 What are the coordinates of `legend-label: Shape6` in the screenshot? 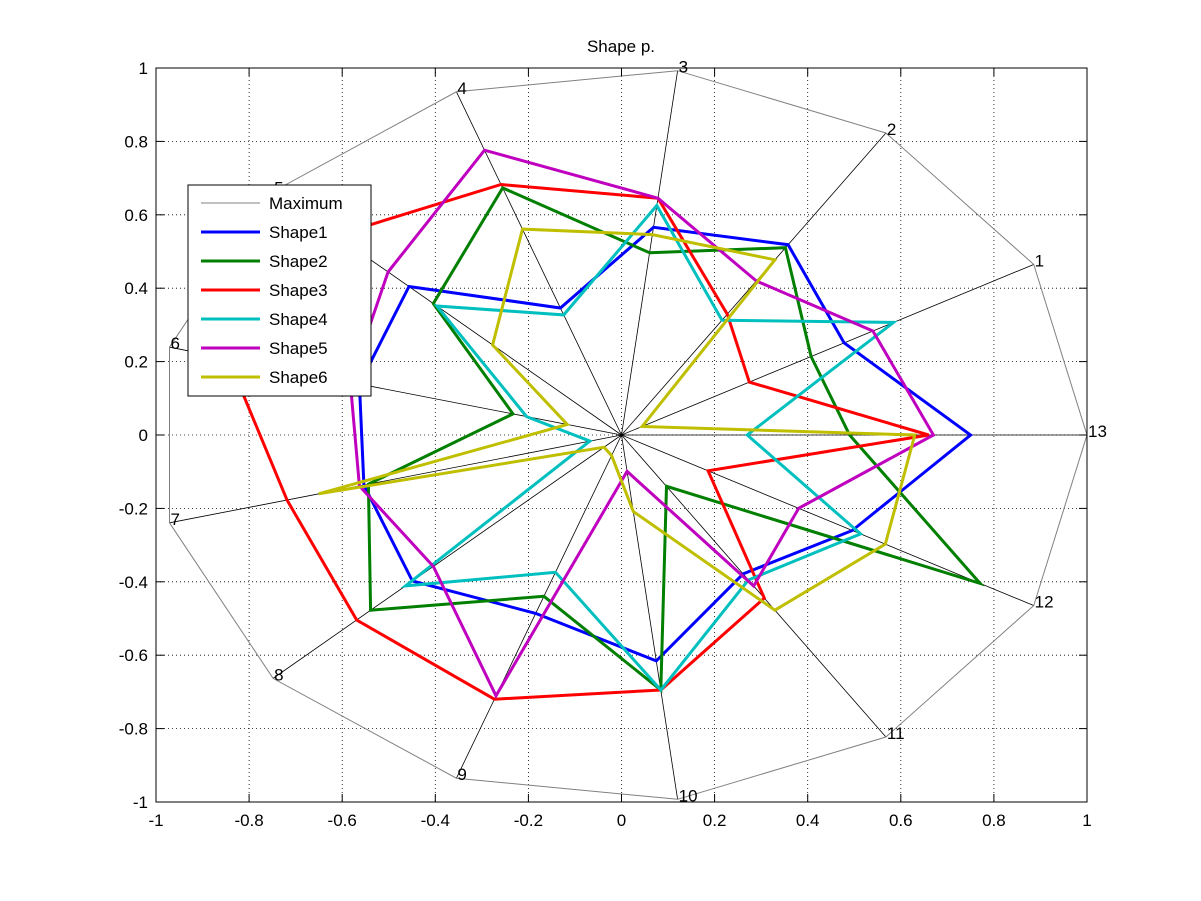 It's located at (298, 377).